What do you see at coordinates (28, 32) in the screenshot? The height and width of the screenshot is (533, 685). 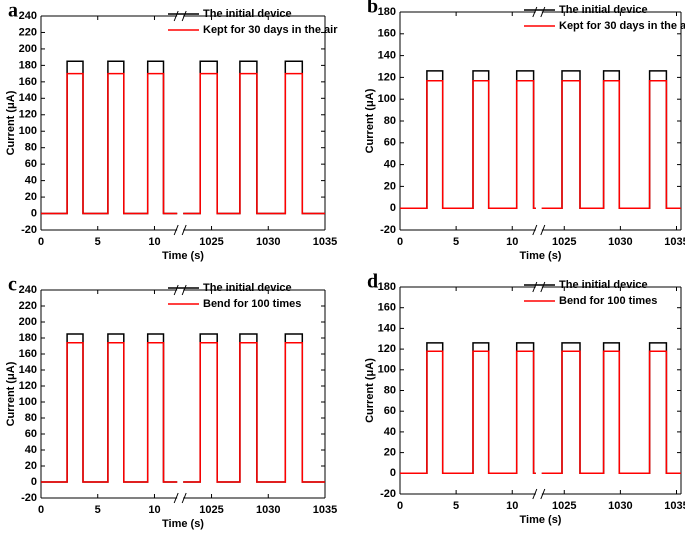 I see `y-tick-label: 220` at bounding box center [28, 32].